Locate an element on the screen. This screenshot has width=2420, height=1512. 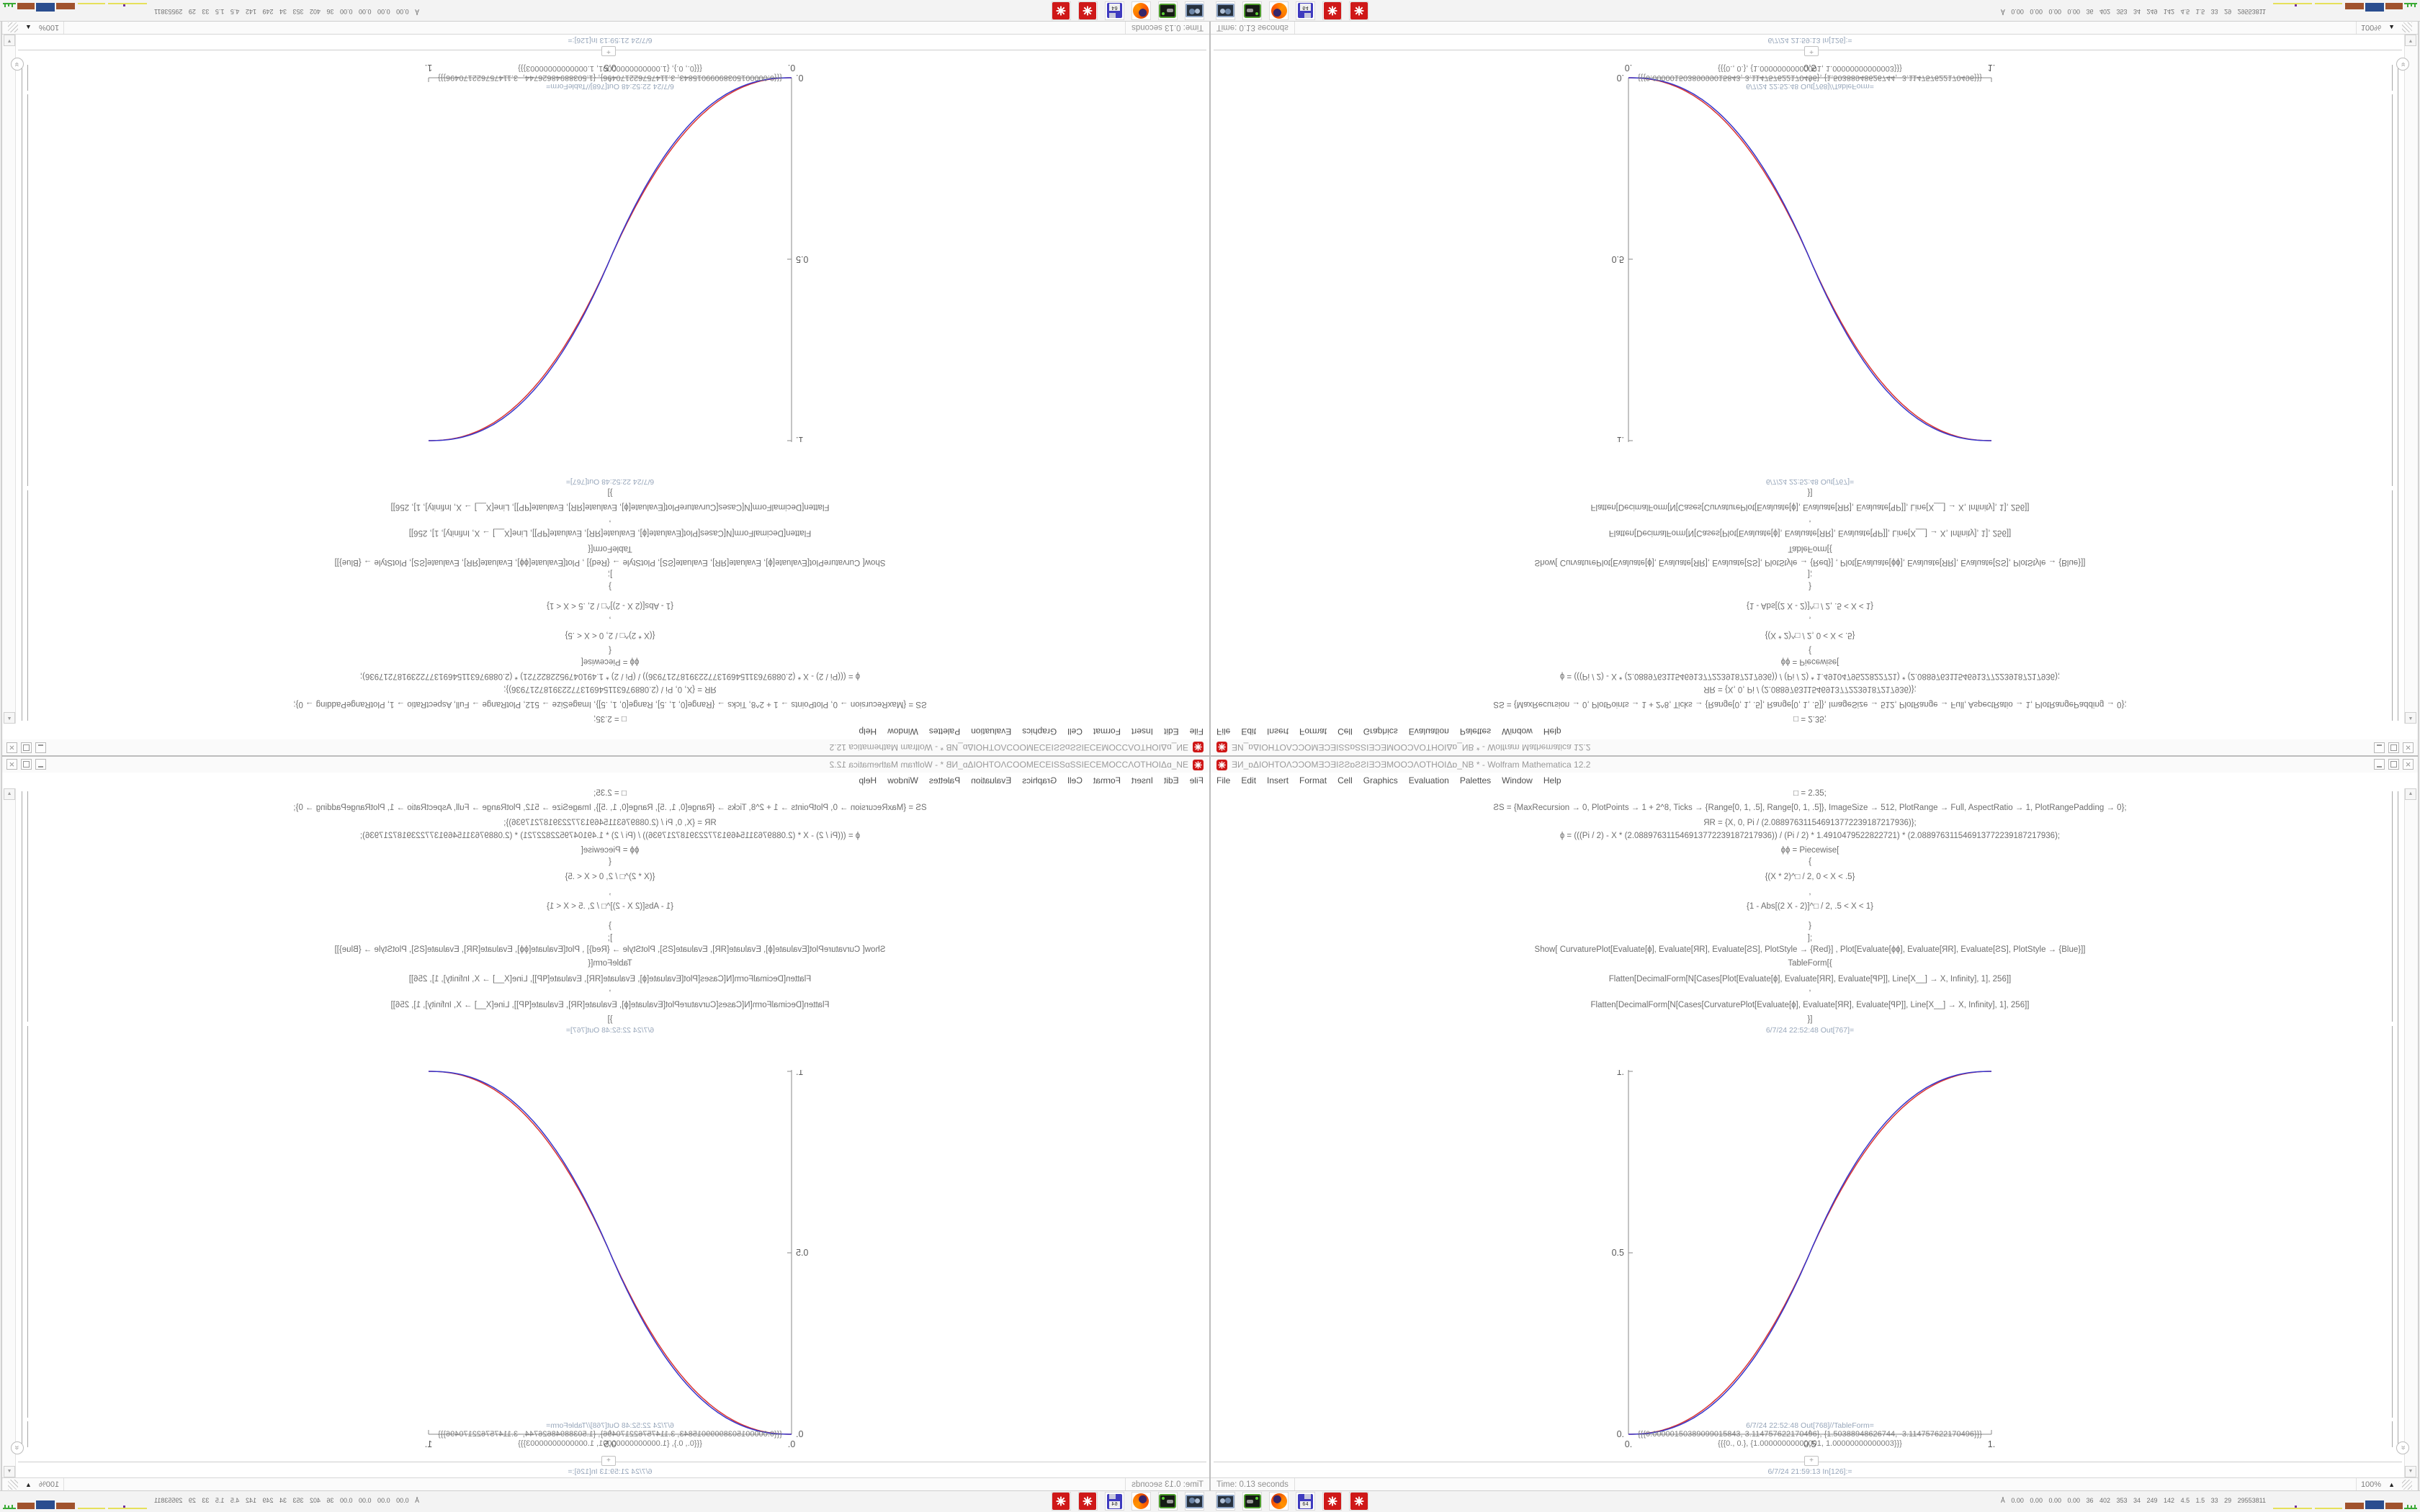
minimize-button is located at coordinates (40, 764).